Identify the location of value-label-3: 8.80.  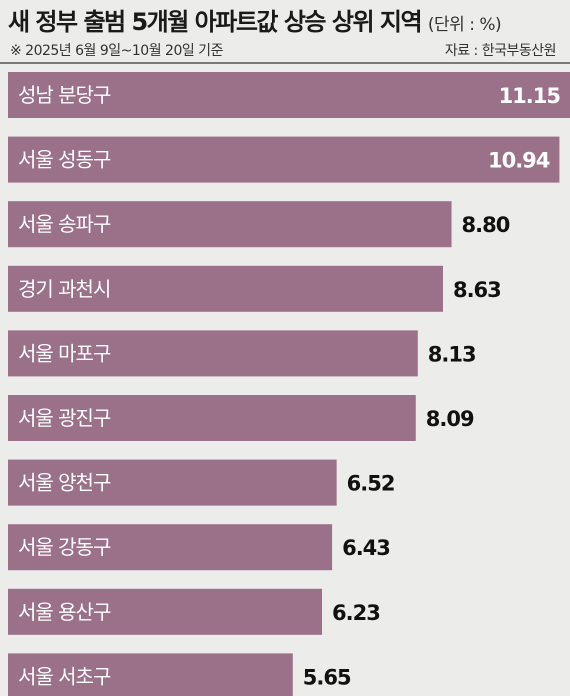
(486, 225).